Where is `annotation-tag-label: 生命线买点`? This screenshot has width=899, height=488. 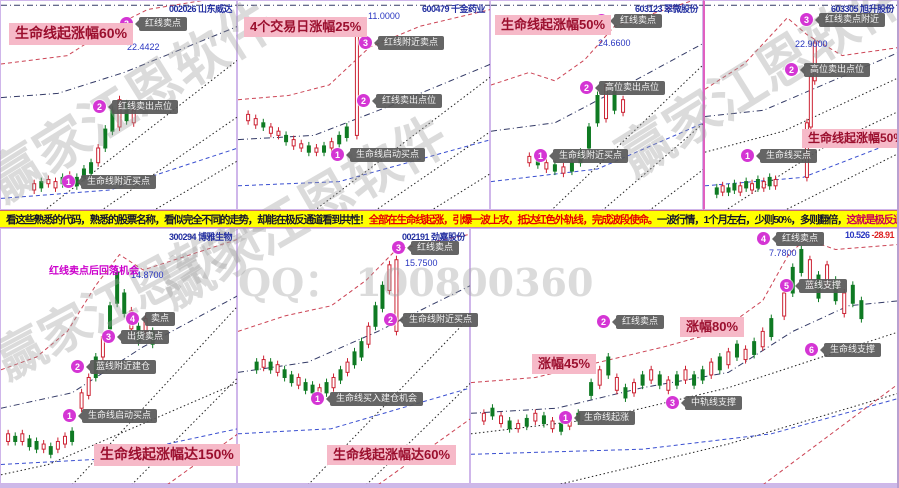
annotation-tag-label: 生命线买点 is located at coordinates (786, 156).